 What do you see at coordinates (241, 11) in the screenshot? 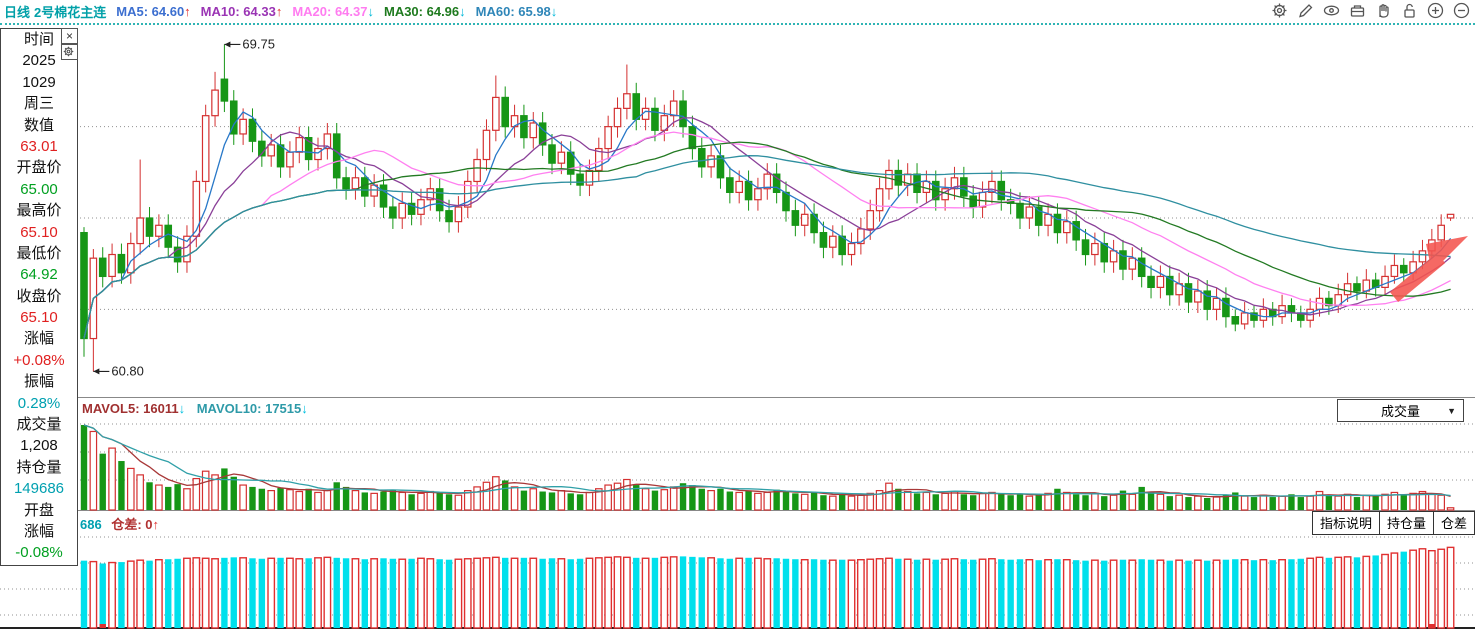
I see `ma-label: MA10: 64.33↑` at bounding box center [241, 11].